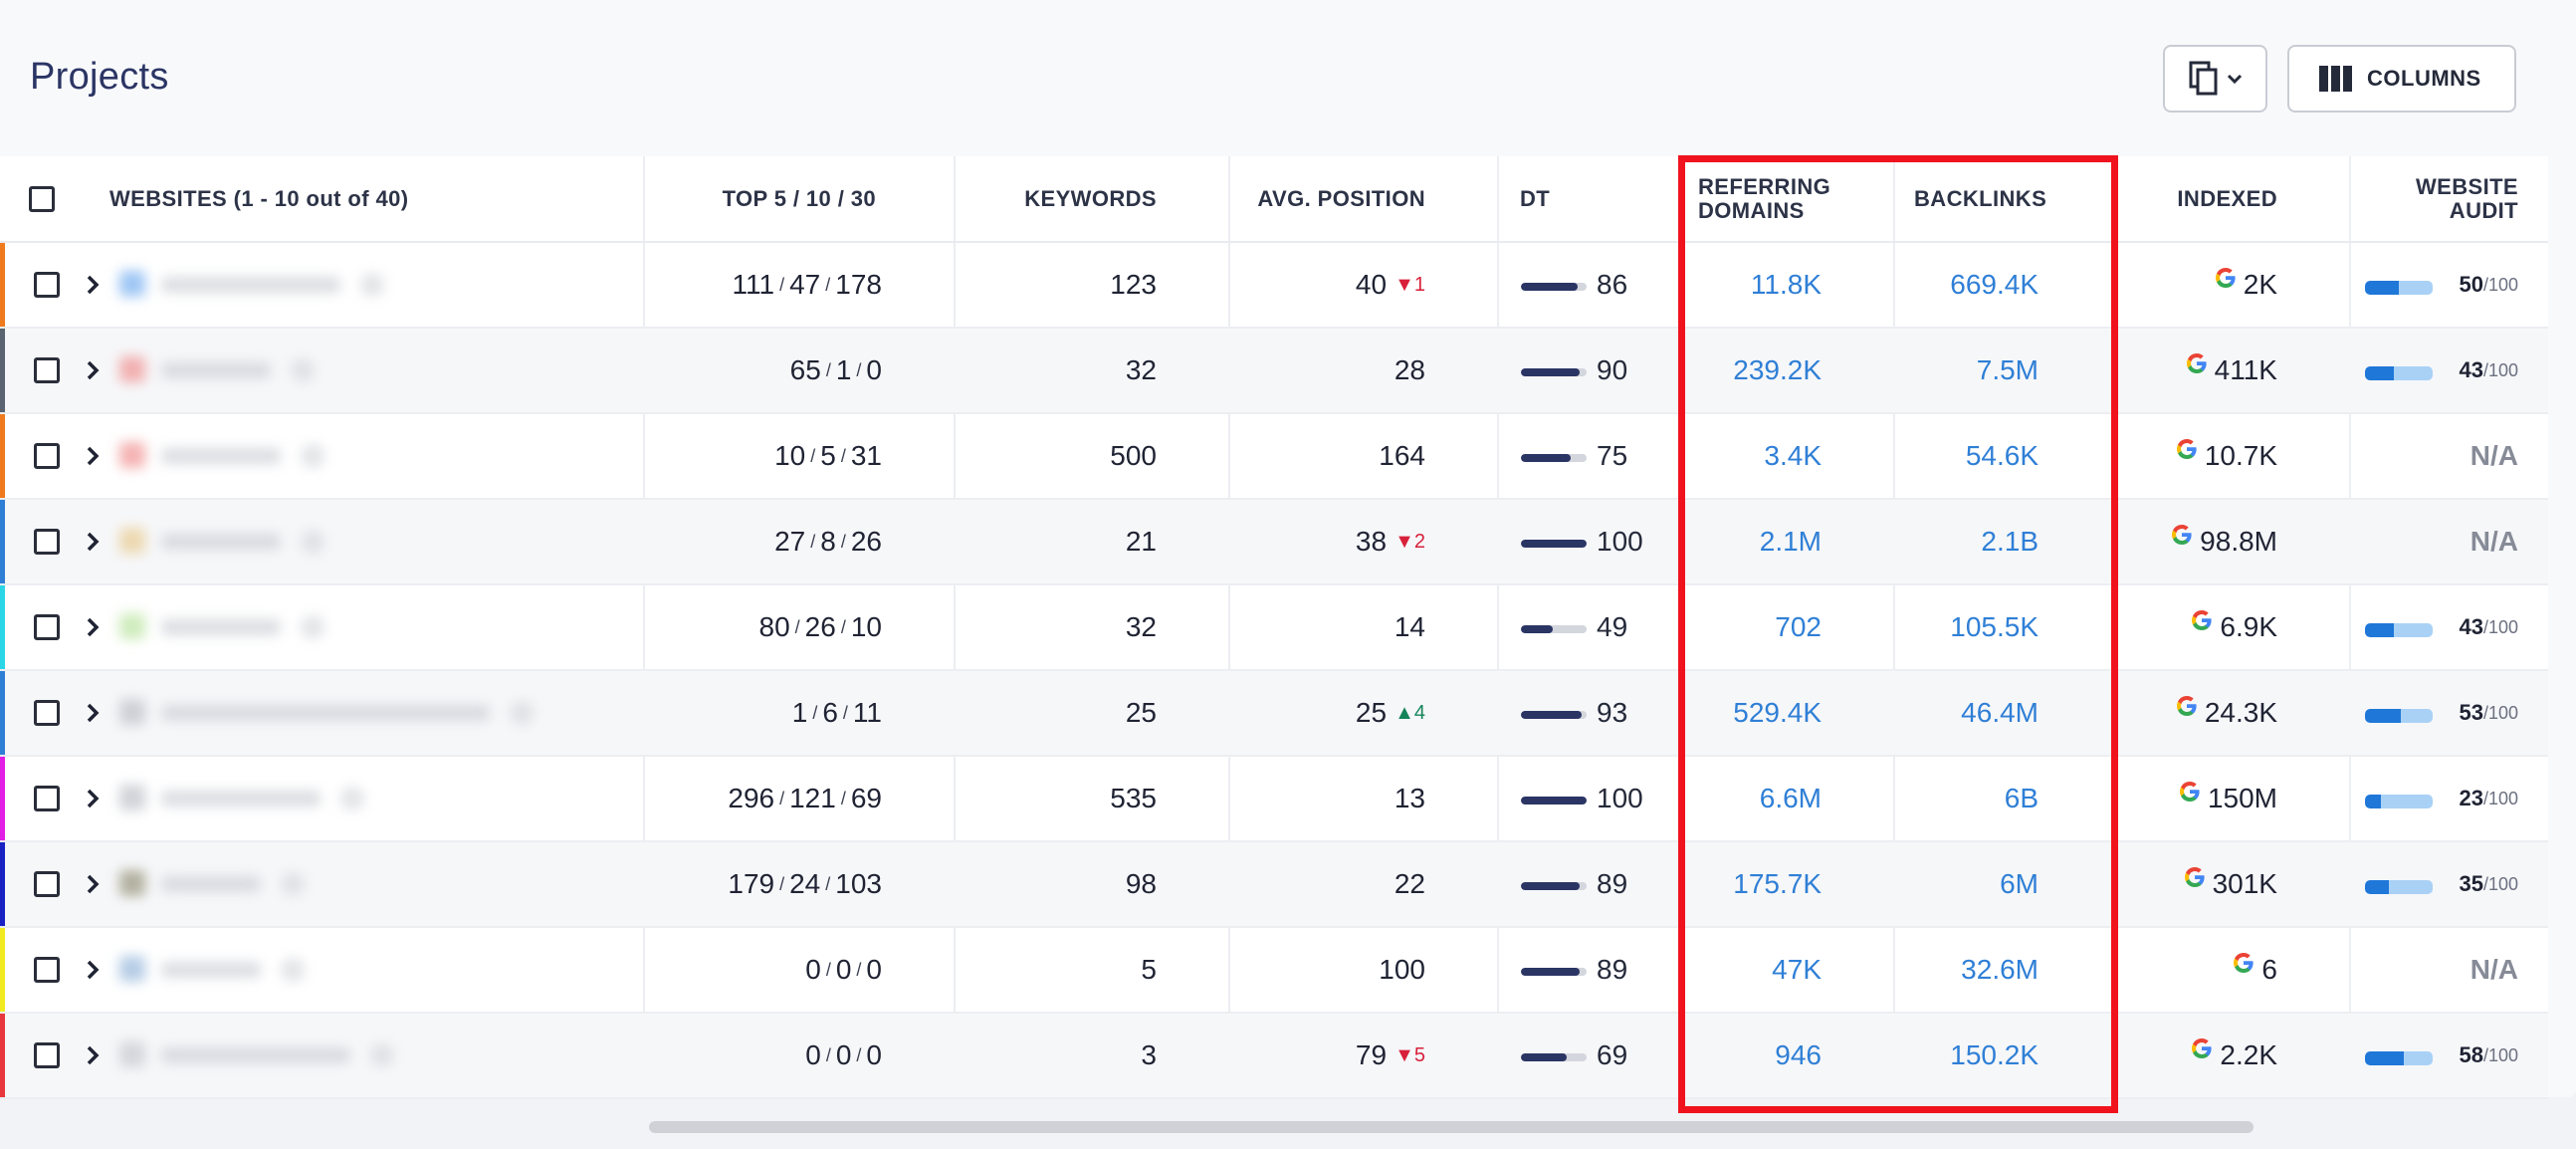  What do you see at coordinates (2215, 79) in the screenshot?
I see `copy-dropdown-button` at bounding box center [2215, 79].